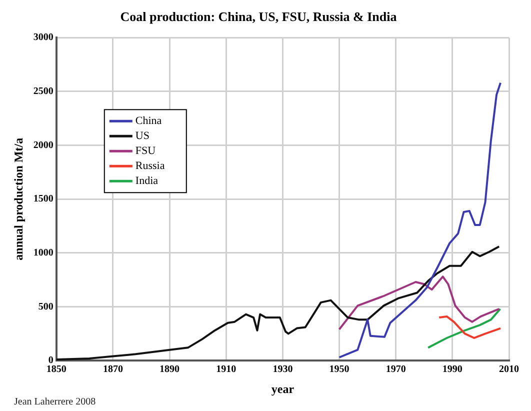 The height and width of the screenshot is (411, 531). I want to click on legend-label: Russia, so click(150, 166).